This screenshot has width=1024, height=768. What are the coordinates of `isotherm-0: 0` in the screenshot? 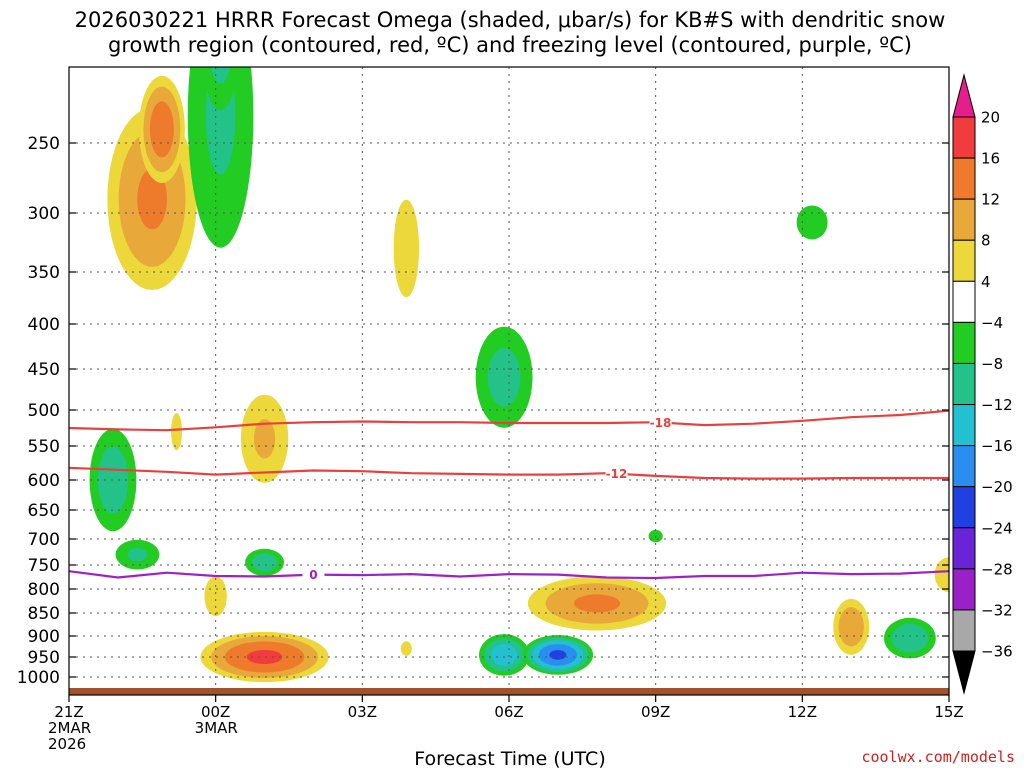 It's located at (509, 574).